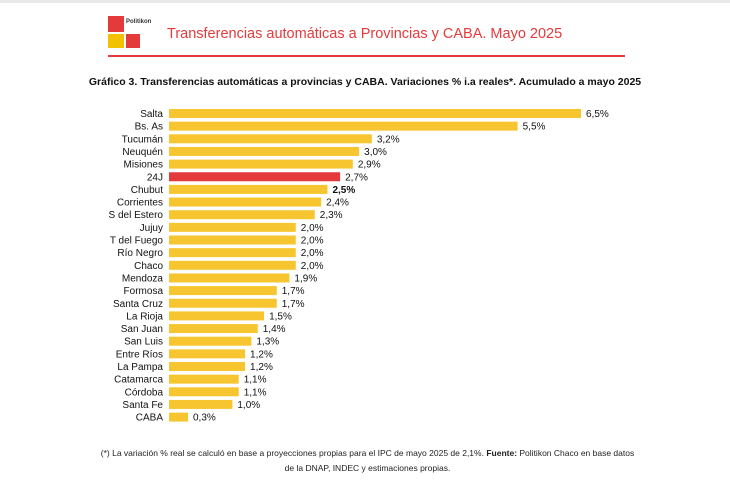 The height and width of the screenshot is (504, 730). I want to click on value-label-catamarca: 1,1%, so click(255, 380).